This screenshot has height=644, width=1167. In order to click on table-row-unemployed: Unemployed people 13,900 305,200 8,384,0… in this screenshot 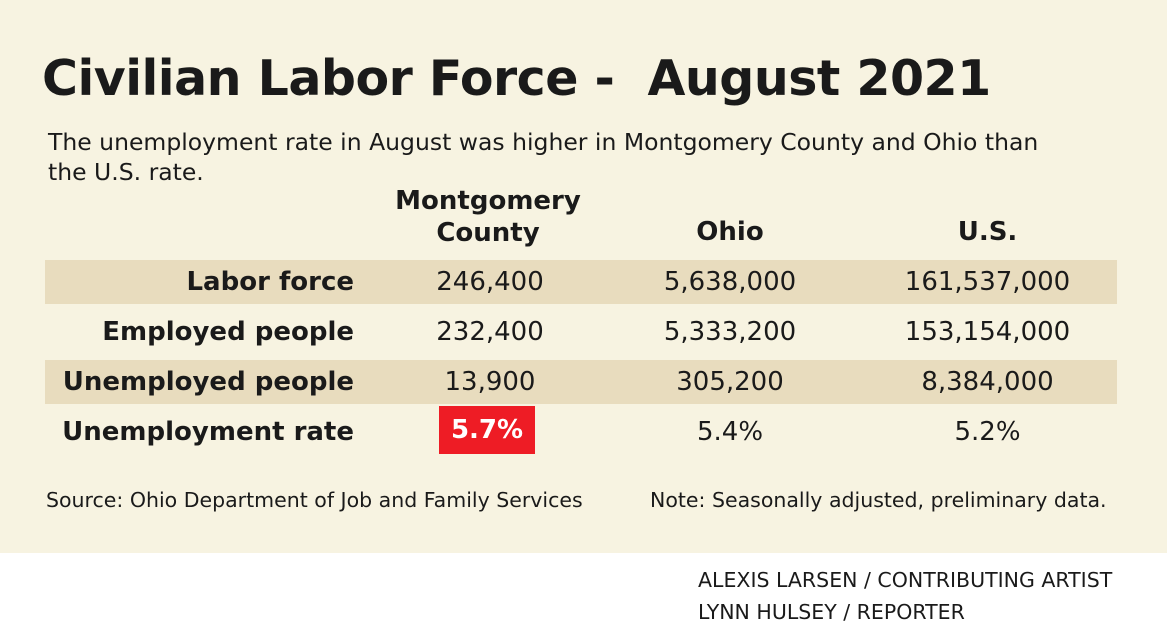, I will do `click(581, 382)`.